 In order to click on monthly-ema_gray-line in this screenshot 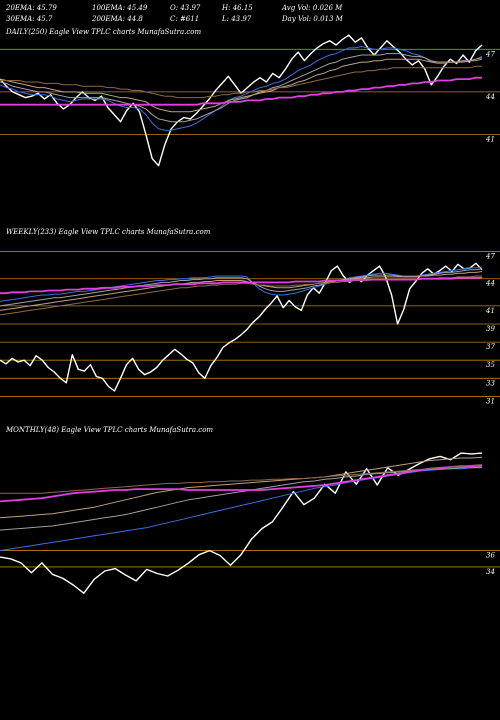, I will do `click(241, 498)`.